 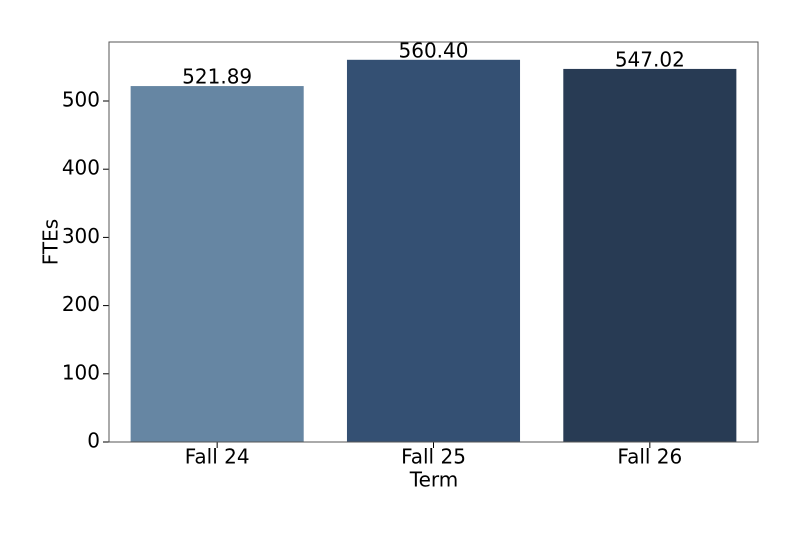 What do you see at coordinates (649, 457) in the screenshot?
I see `x-tick-label: Fall 26` at bounding box center [649, 457].